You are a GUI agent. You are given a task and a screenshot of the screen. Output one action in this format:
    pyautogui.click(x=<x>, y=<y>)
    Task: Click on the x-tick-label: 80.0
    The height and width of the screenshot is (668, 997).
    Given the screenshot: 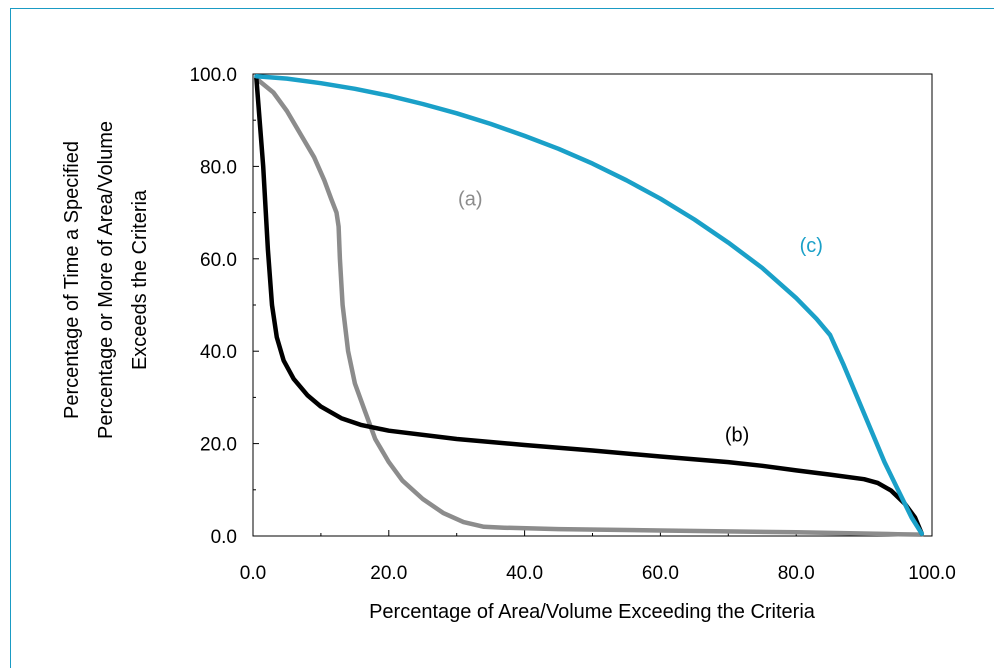 What is the action you would take?
    pyautogui.click(x=796, y=573)
    